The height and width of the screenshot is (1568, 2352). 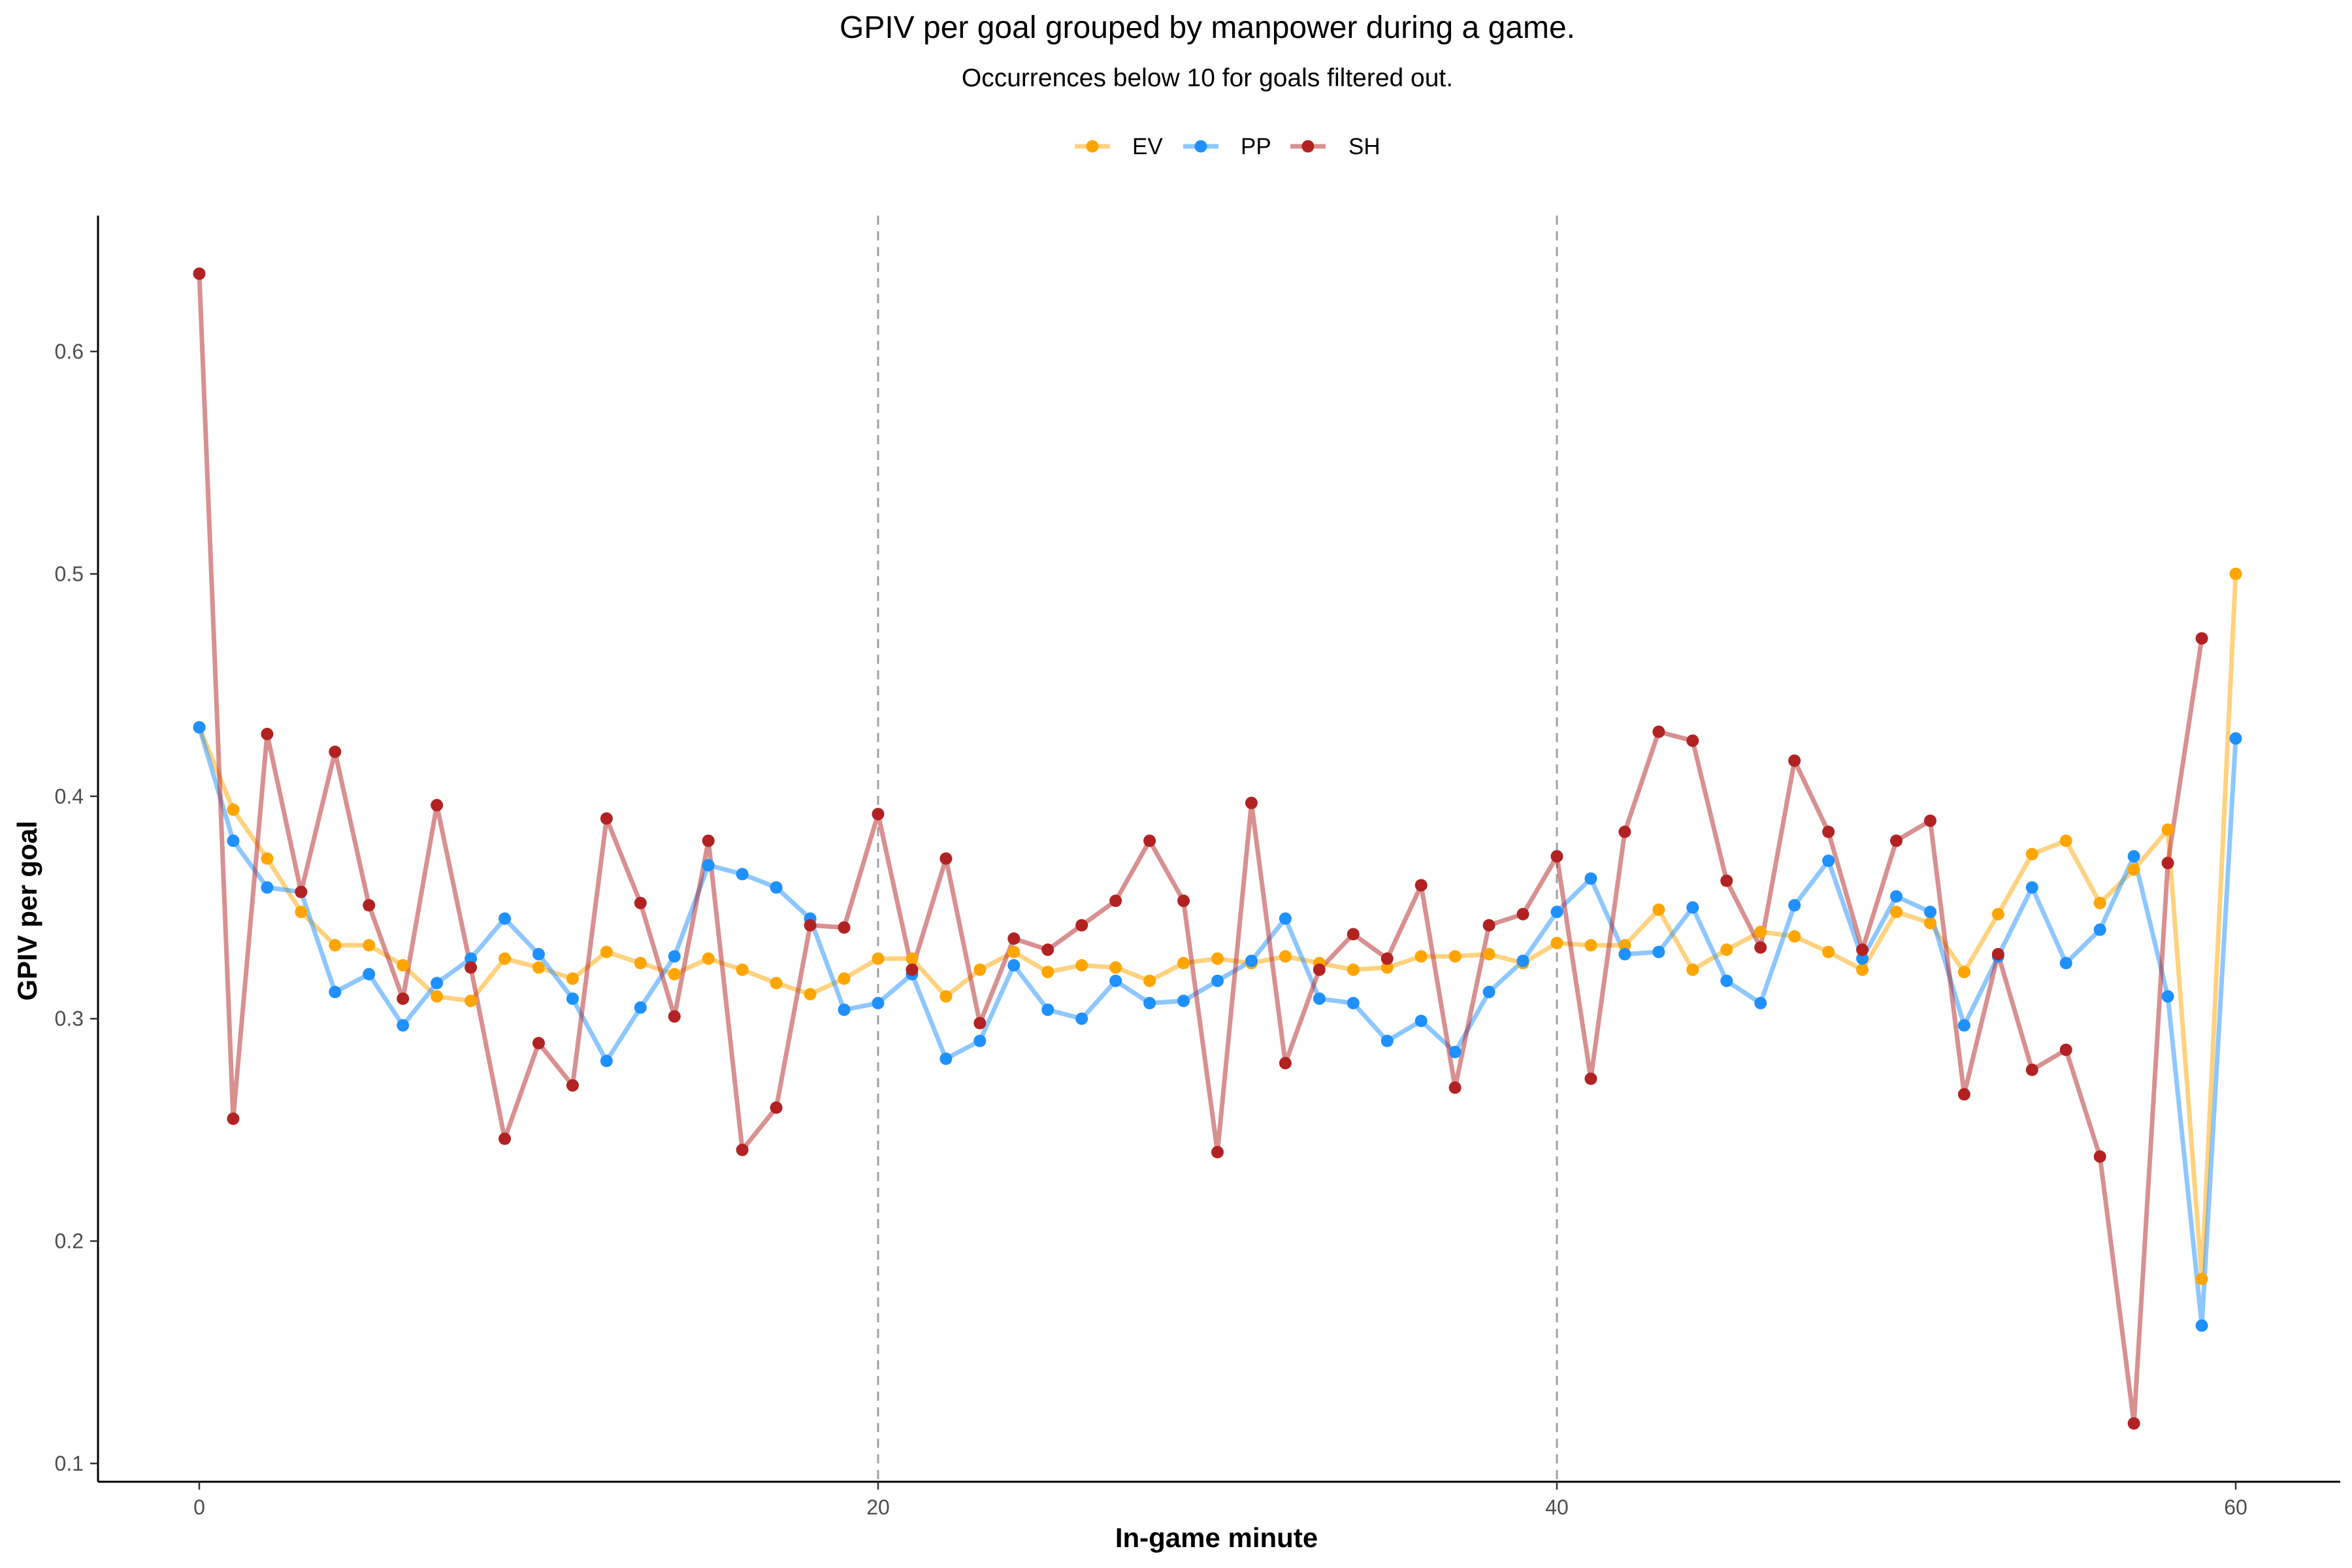 What do you see at coordinates (27, 910) in the screenshot?
I see `y-axis-title: GPIV per goal` at bounding box center [27, 910].